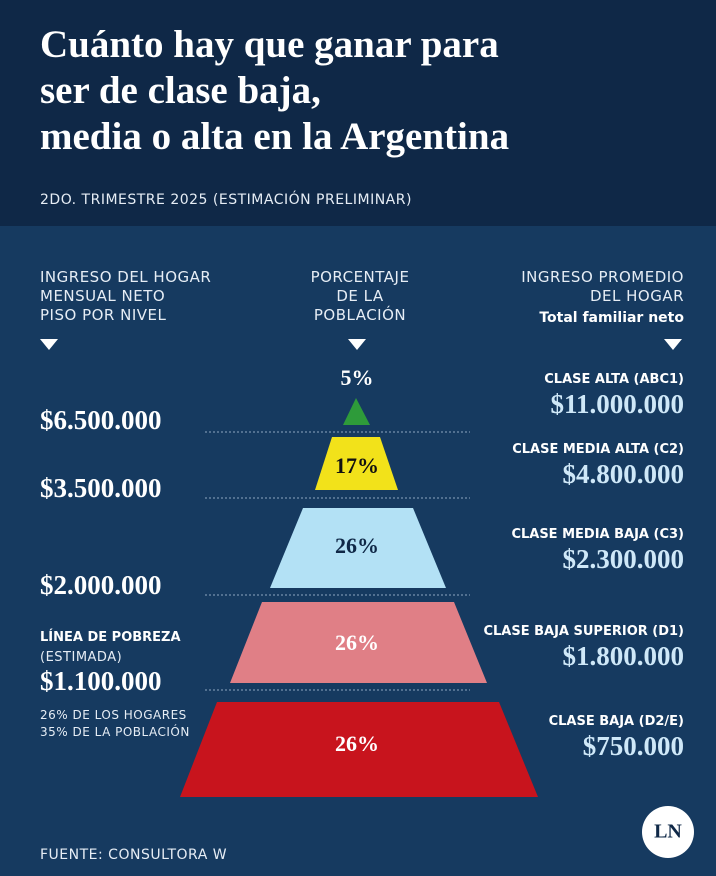  Describe the element at coordinates (583, 631) in the screenshot. I see `level-name: CLASE BAJA SUPERIOR (D1)` at that location.